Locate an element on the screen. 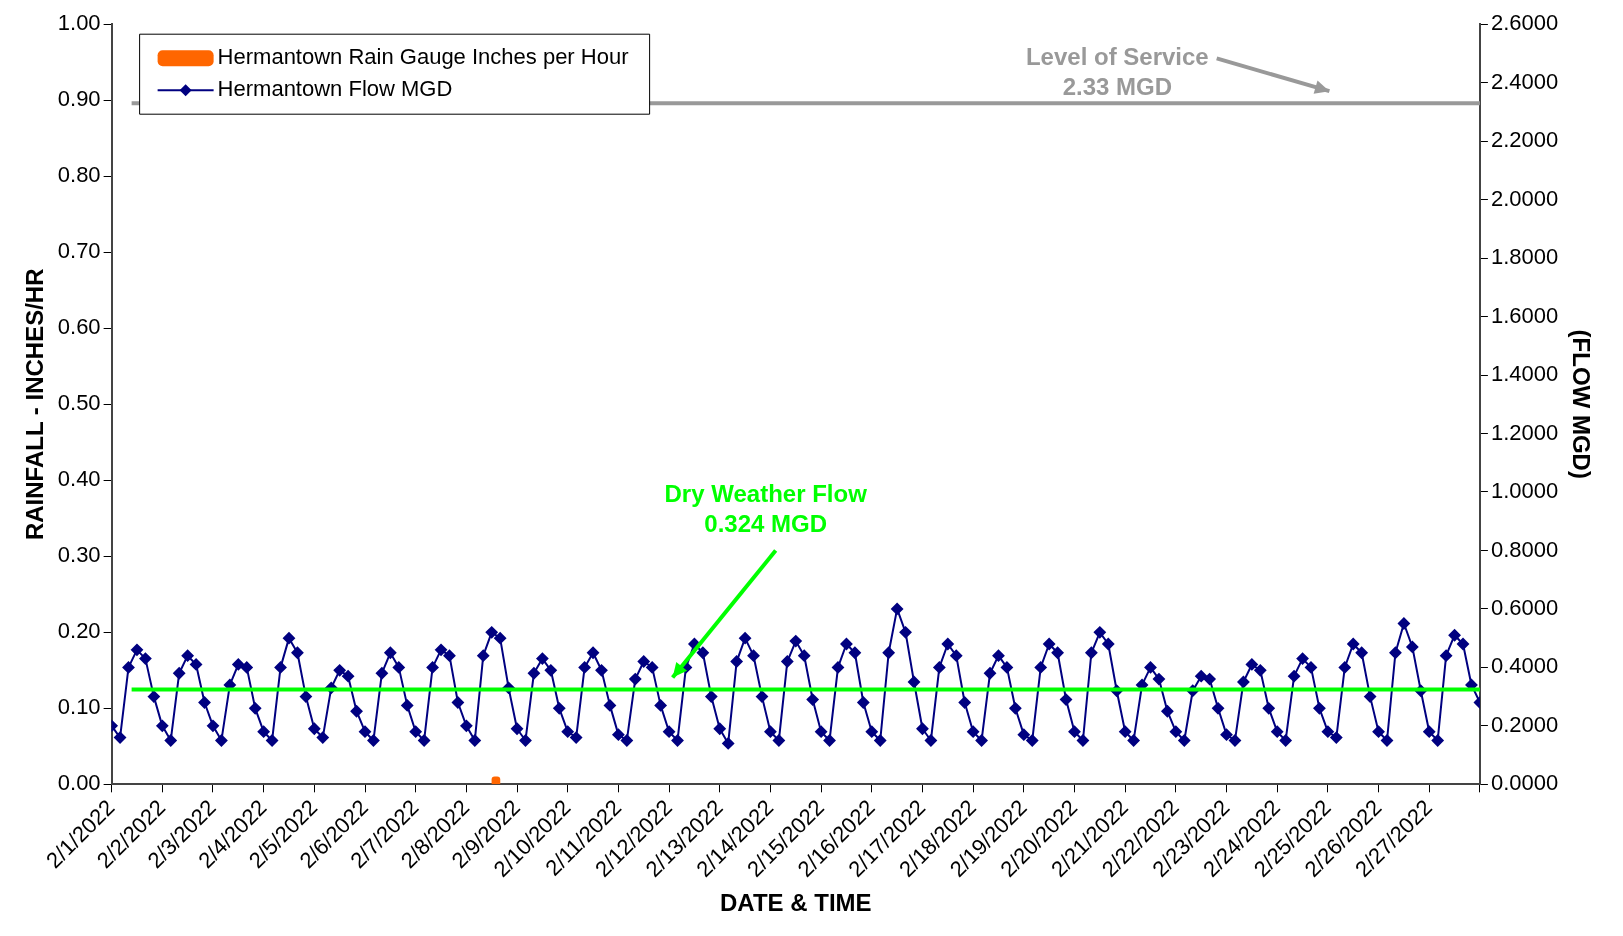  ref-line-label: Dry Weather Flow 0.324 MGD is located at coordinates (766, 509).